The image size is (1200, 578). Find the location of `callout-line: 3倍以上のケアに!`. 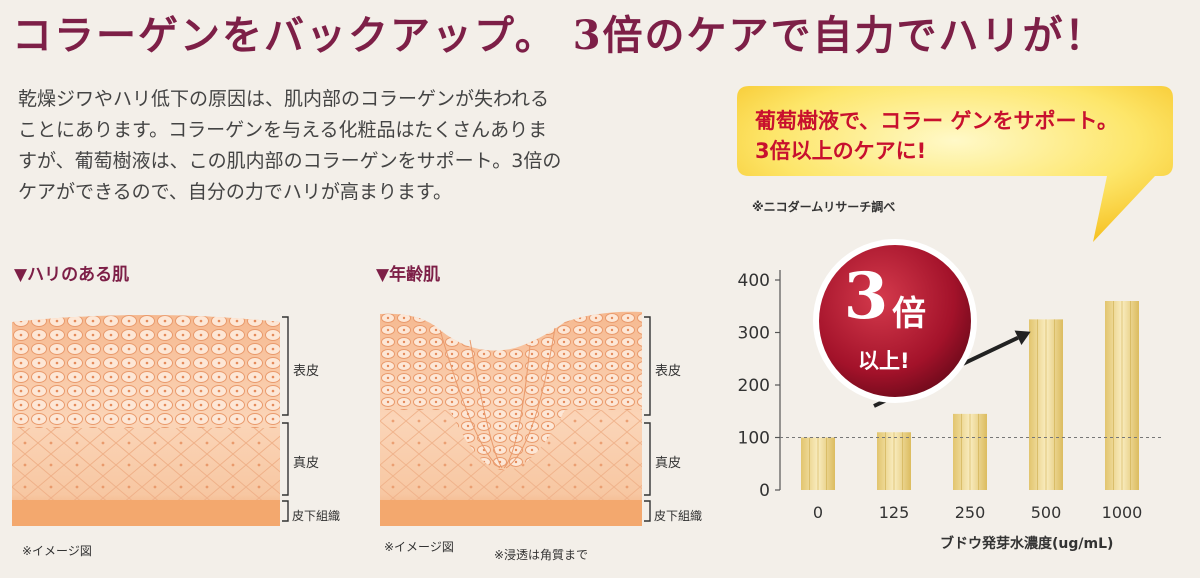

callout-line: 3倍以上のケアに! is located at coordinates (841, 151).